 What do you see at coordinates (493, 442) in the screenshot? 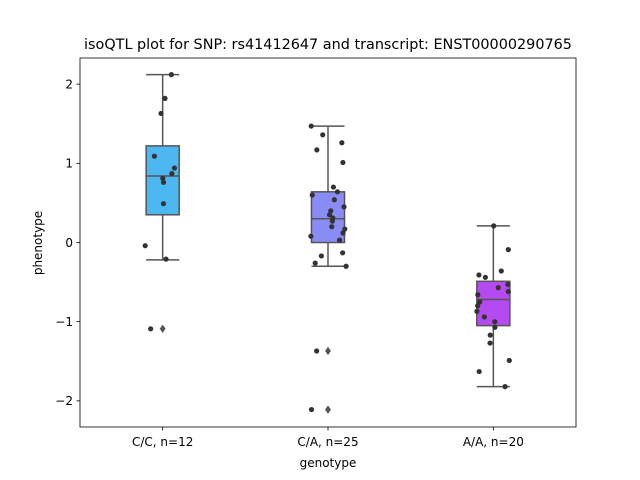
I see `x-tick-label: A/A, n=20` at bounding box center [493, 442].